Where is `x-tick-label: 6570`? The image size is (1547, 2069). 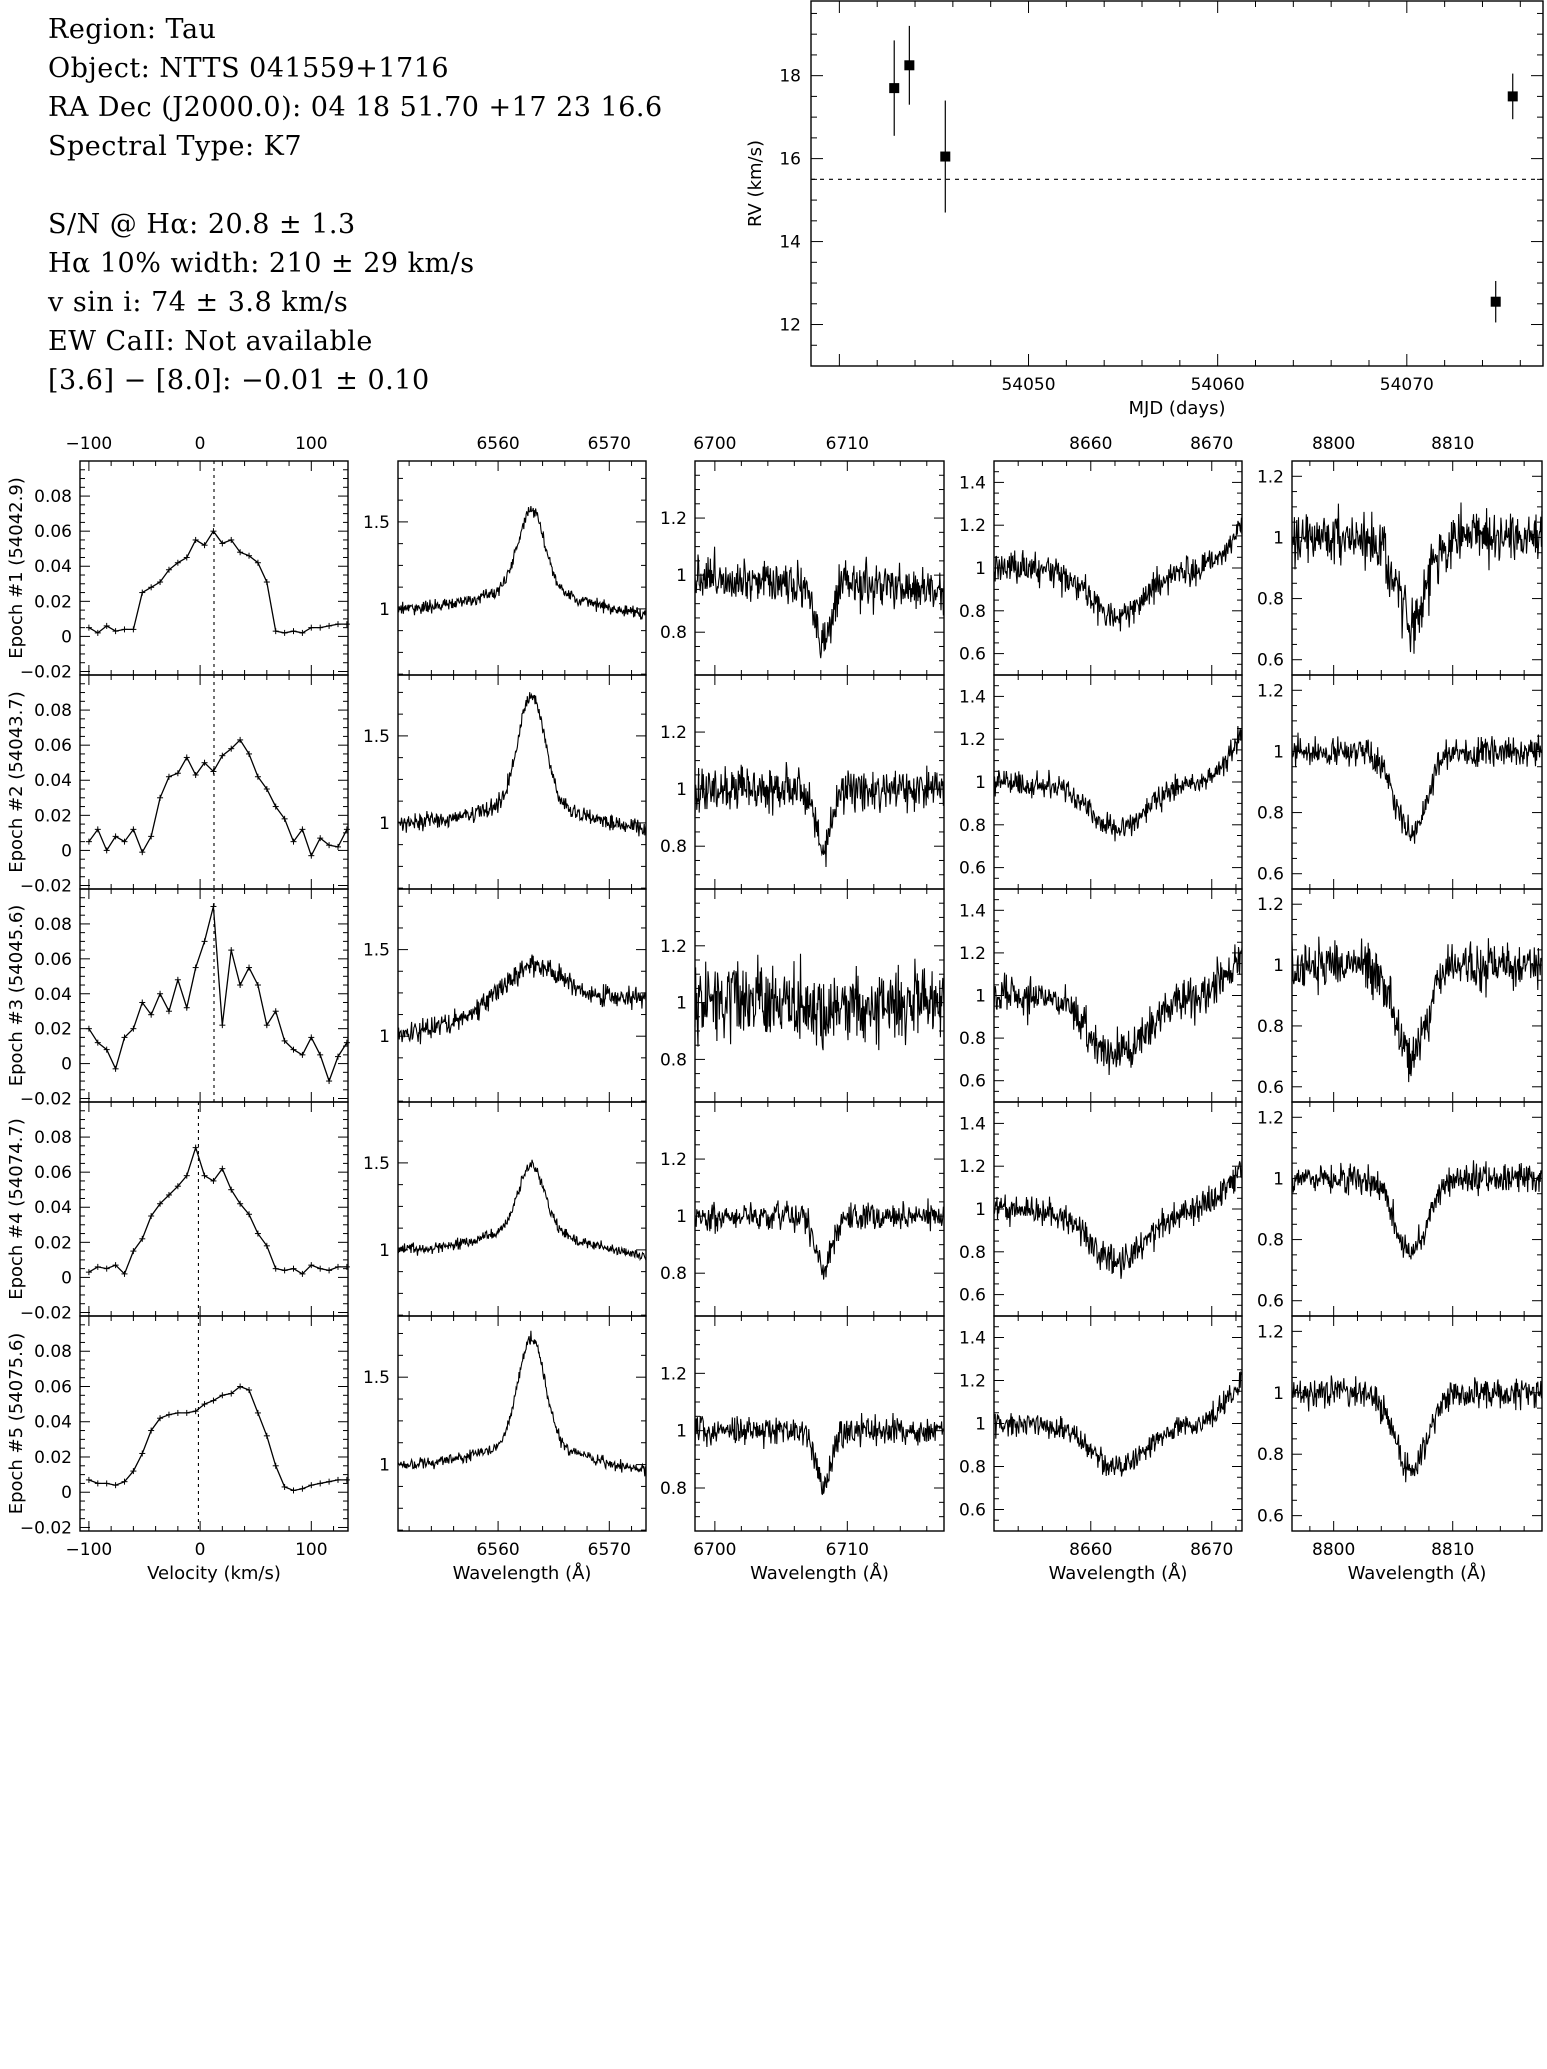 x-tick-label: 6570 is located at coordinates (609, 1550).